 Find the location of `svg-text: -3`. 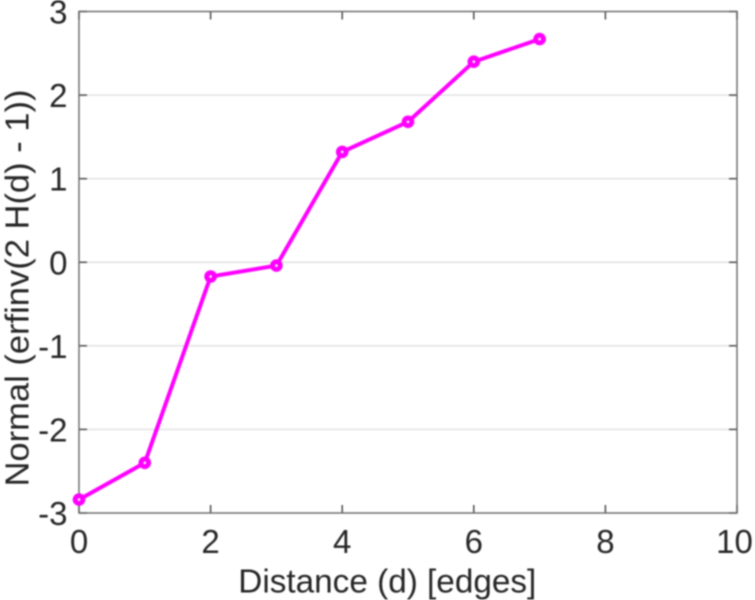

svg-text: -3 is located at coordinates (52, 513).